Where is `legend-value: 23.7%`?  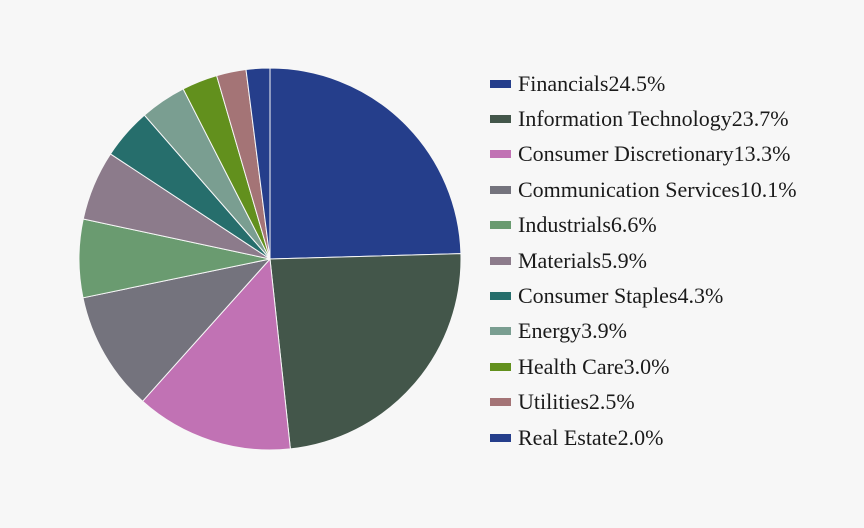
legend-value: 23.7% is located at coordinates (760, 119).